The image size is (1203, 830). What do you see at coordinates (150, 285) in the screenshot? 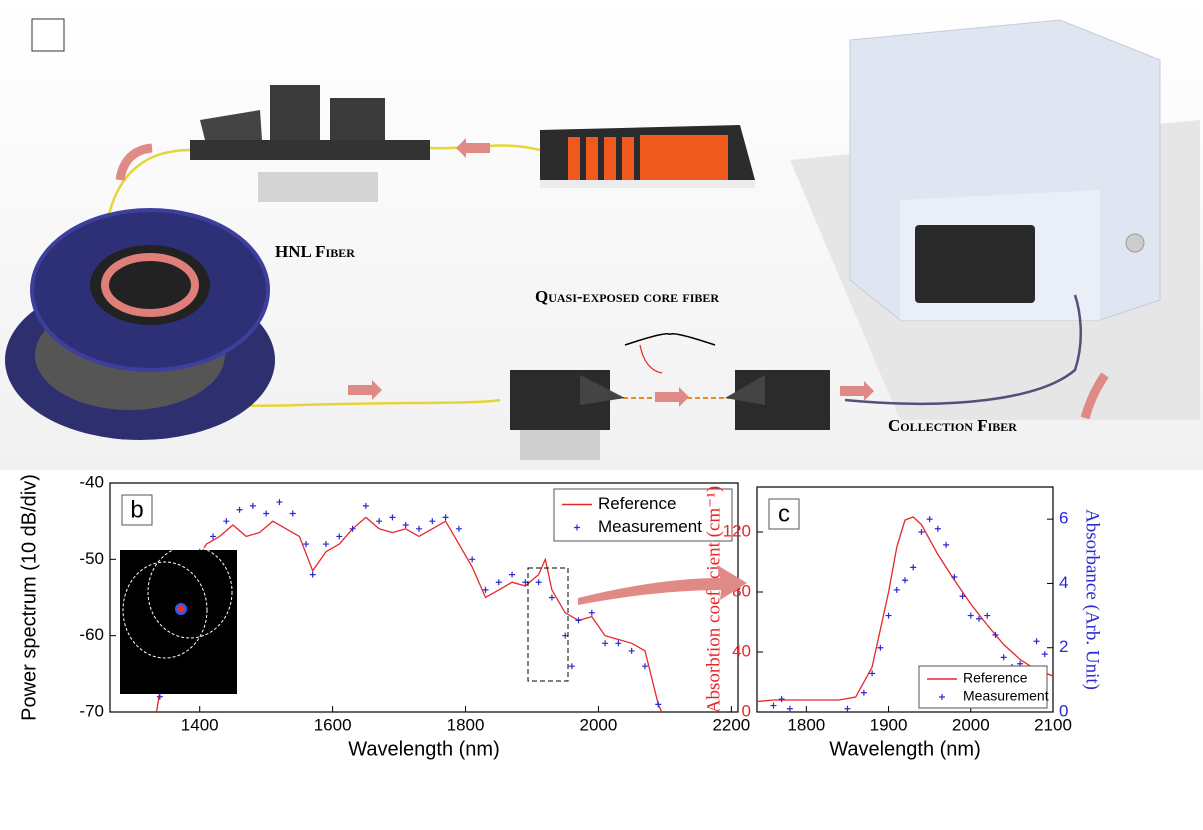
I see `rotation-arrow` at bounding box center [150, 285].